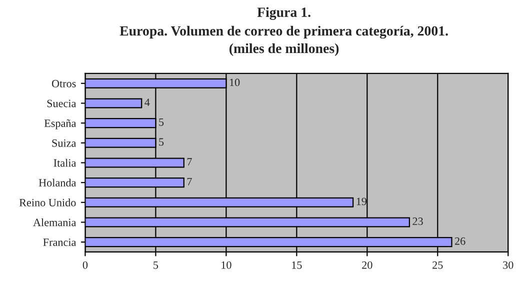 The width and height of the screenshot is (526, 287). Describe the element at coordinates (64, 84) in the screenshot. I see `y-tick-label: Otros` at that location.